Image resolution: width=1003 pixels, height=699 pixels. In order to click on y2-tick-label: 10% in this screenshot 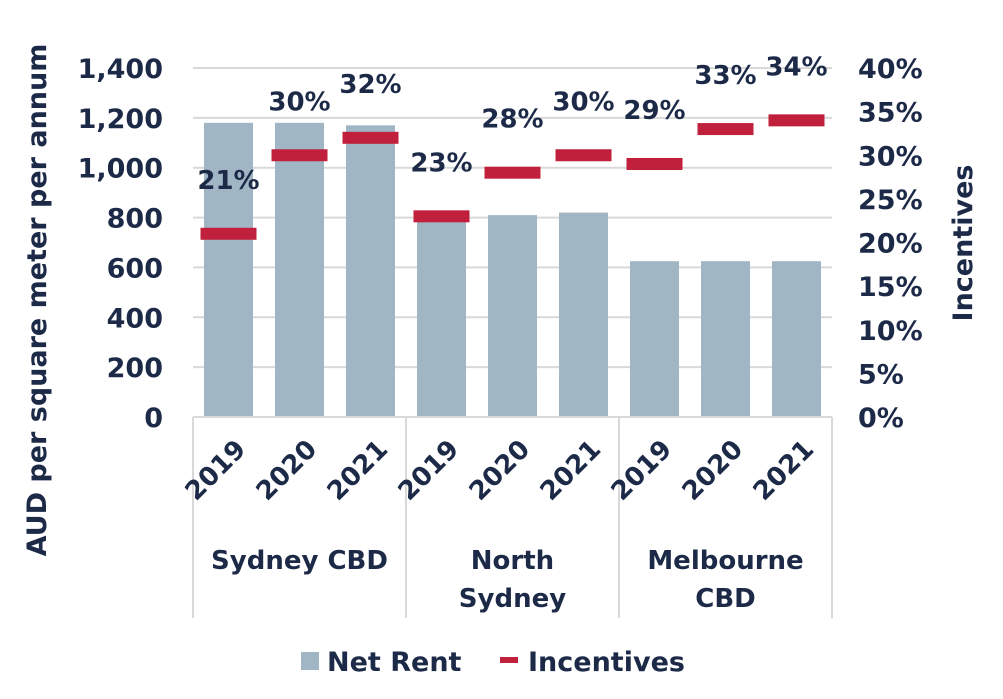, I will do `click(890, 331)`.